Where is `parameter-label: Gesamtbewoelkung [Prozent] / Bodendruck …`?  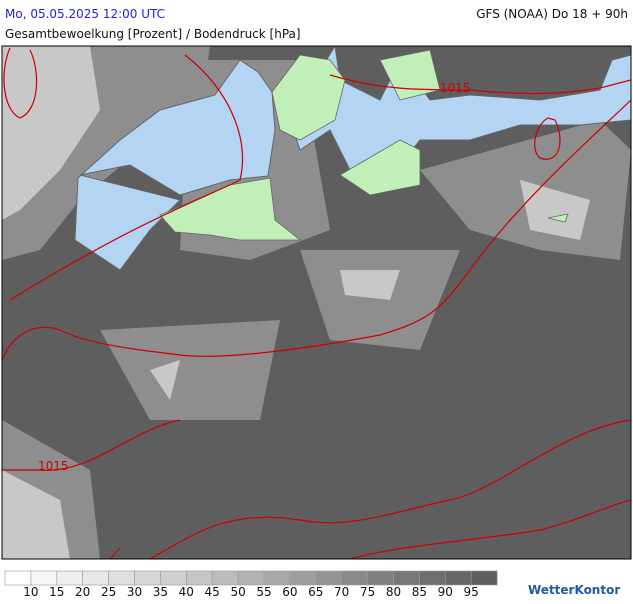 parameter-label: Gesamtbewoelkung [Prozent] / Bodendruck … is located at coordinates (153, 34).